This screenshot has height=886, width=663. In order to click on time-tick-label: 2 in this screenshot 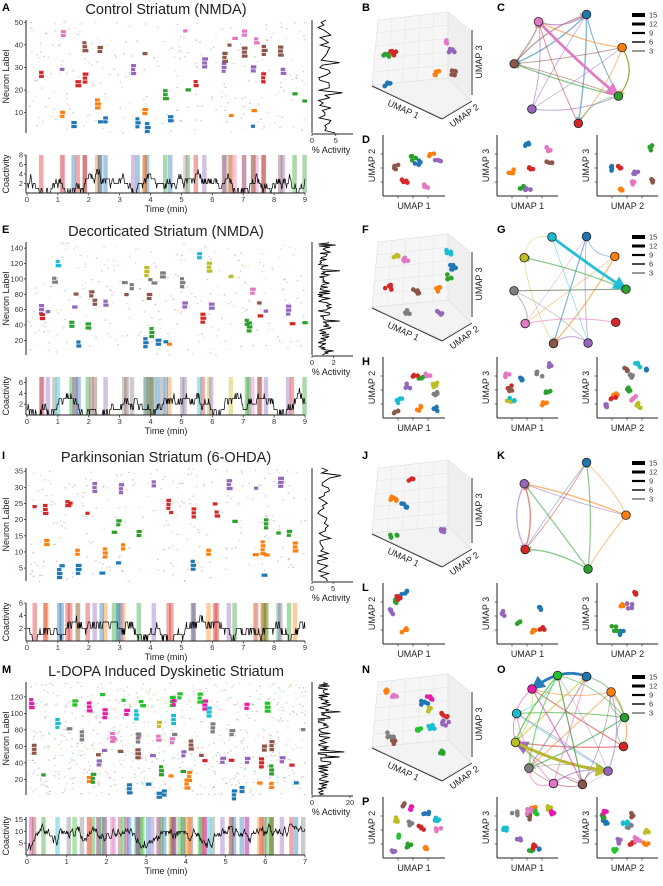, I will do `click(106, 861)`.